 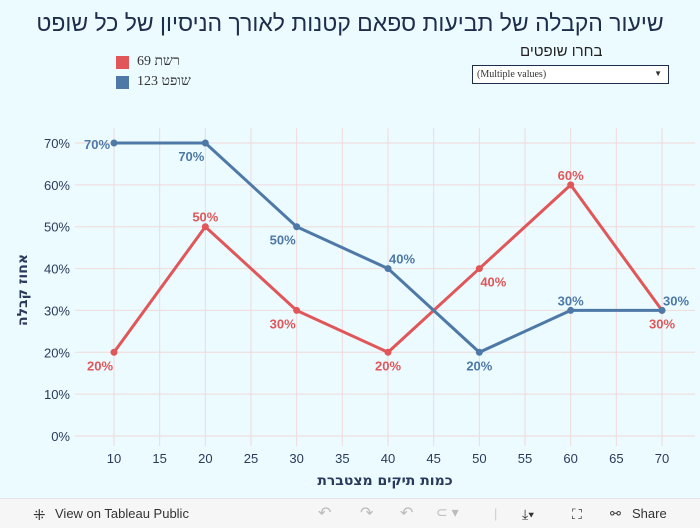 I want to click on y-tick-label: 10%, so click(x=57, y=394).